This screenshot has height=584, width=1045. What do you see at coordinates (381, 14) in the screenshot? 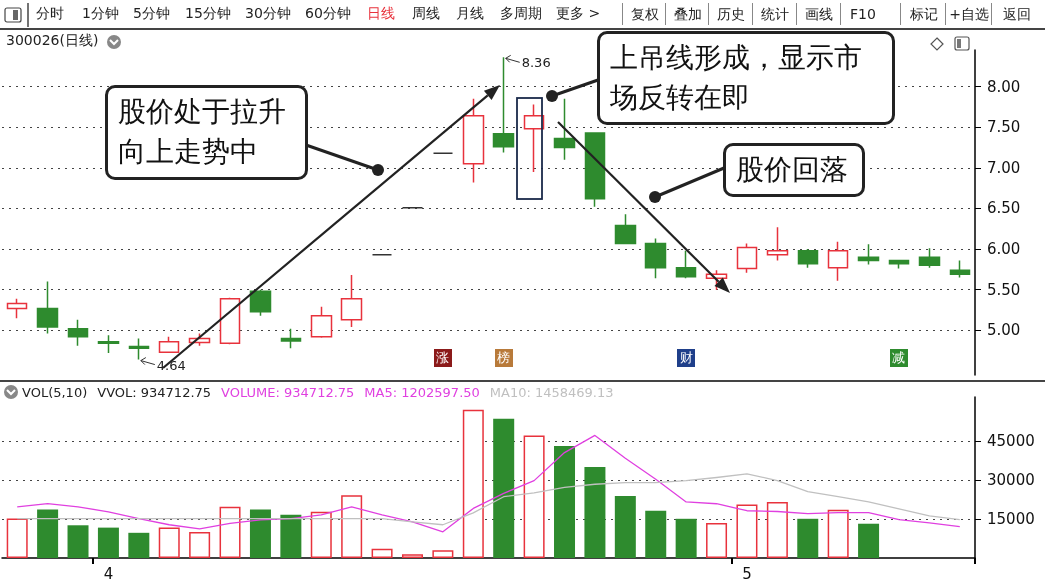
I see `text: 日线` at bounding box center [381, 14].